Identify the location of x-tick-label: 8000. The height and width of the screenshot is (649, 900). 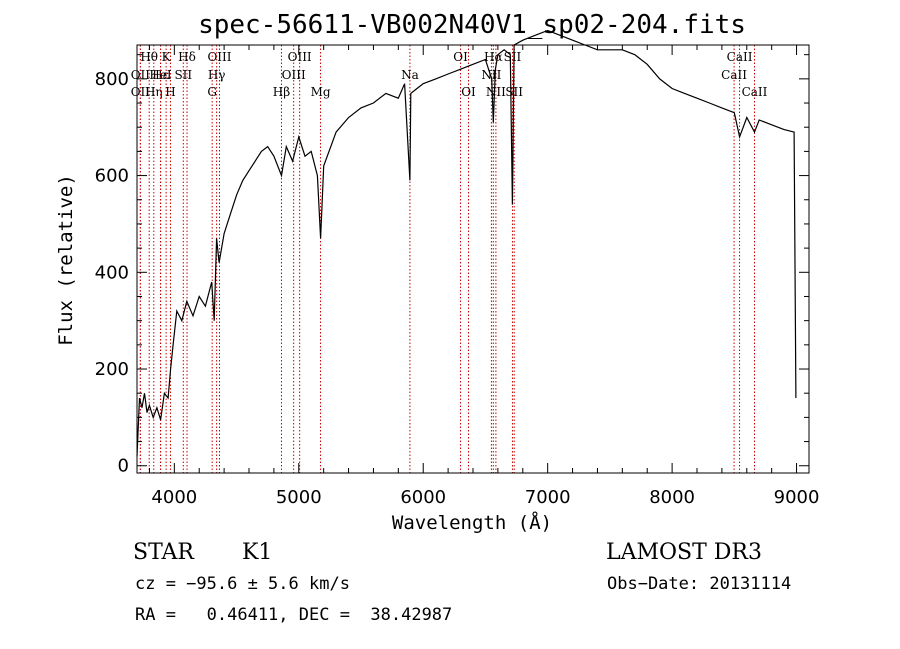
(672, 497).